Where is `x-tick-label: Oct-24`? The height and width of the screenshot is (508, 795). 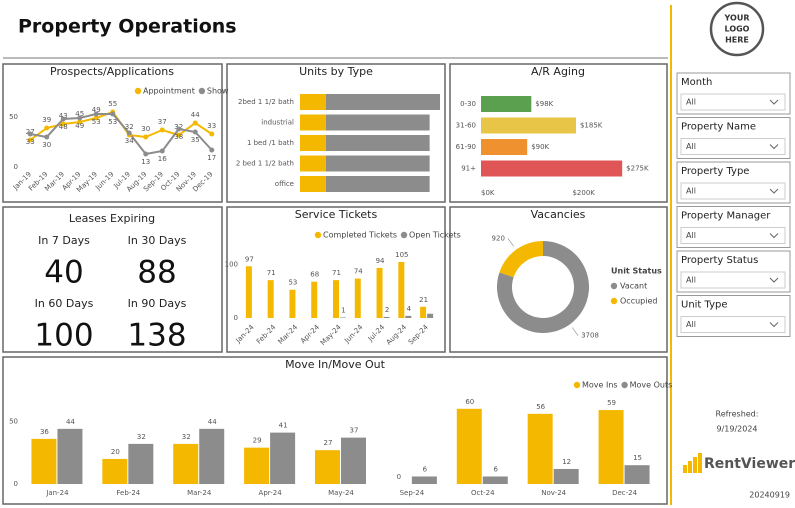 x-tick-label: Oct-24 is located at coordinates (483, 493).